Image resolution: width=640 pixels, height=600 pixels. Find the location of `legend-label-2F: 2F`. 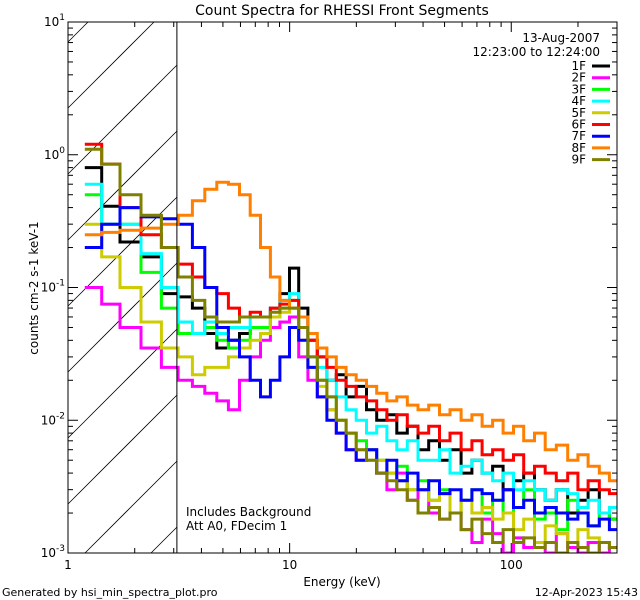

legend-label-2F: 2F is located at coordinates (578, 78).